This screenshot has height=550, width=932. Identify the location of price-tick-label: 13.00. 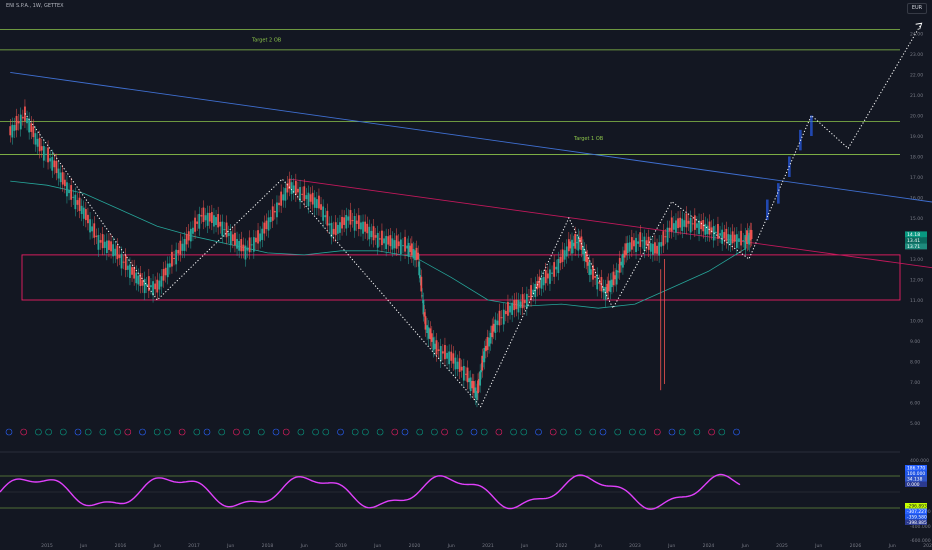
(916, 260).